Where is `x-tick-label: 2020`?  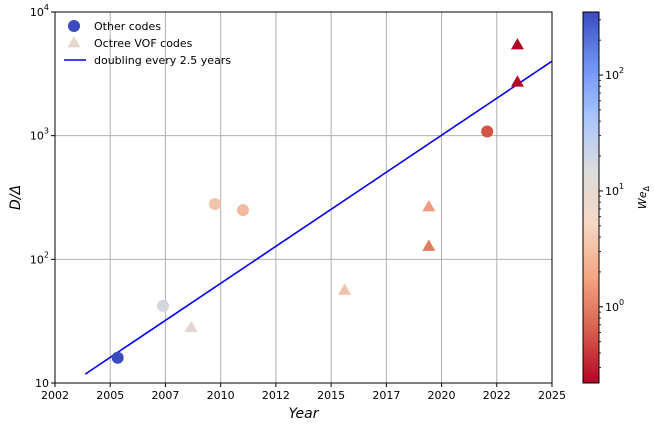
x-tick-label: 2020 is located at coordinates (442, 395).